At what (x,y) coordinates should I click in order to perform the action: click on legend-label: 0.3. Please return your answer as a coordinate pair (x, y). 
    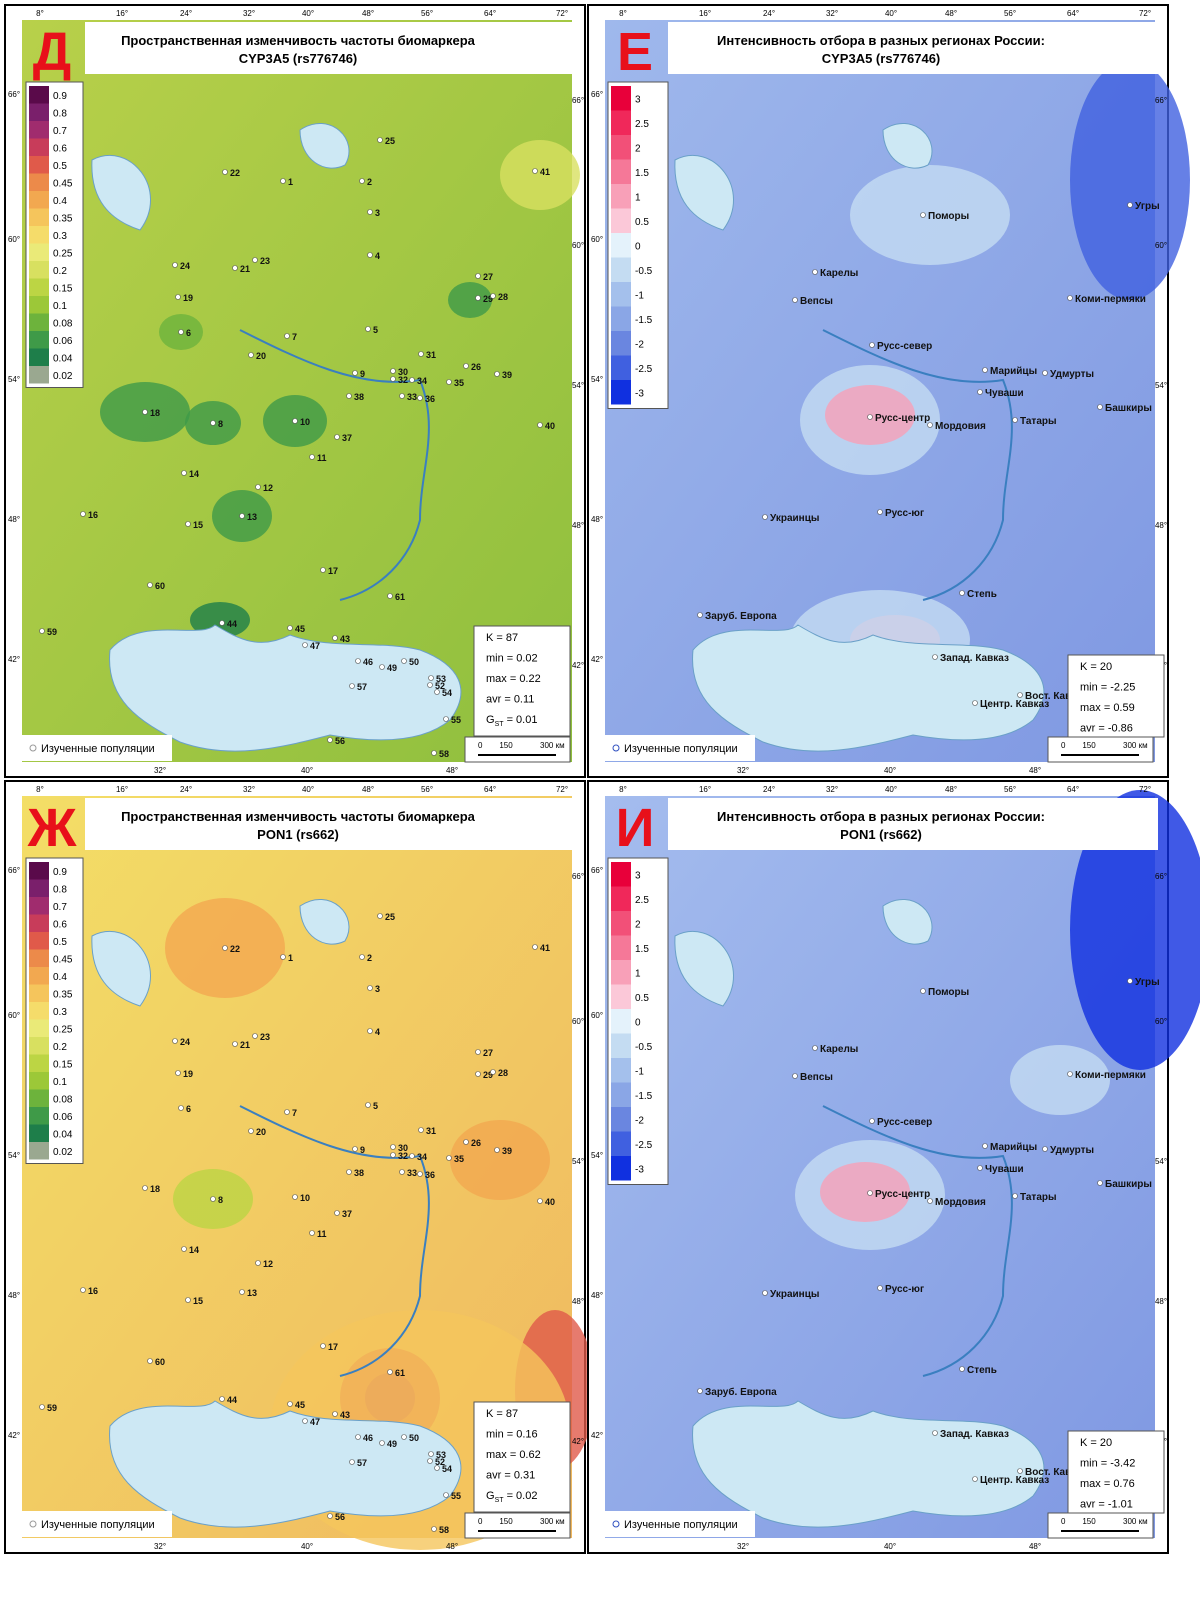
    Looking at the image, I should click on (60, 1012).